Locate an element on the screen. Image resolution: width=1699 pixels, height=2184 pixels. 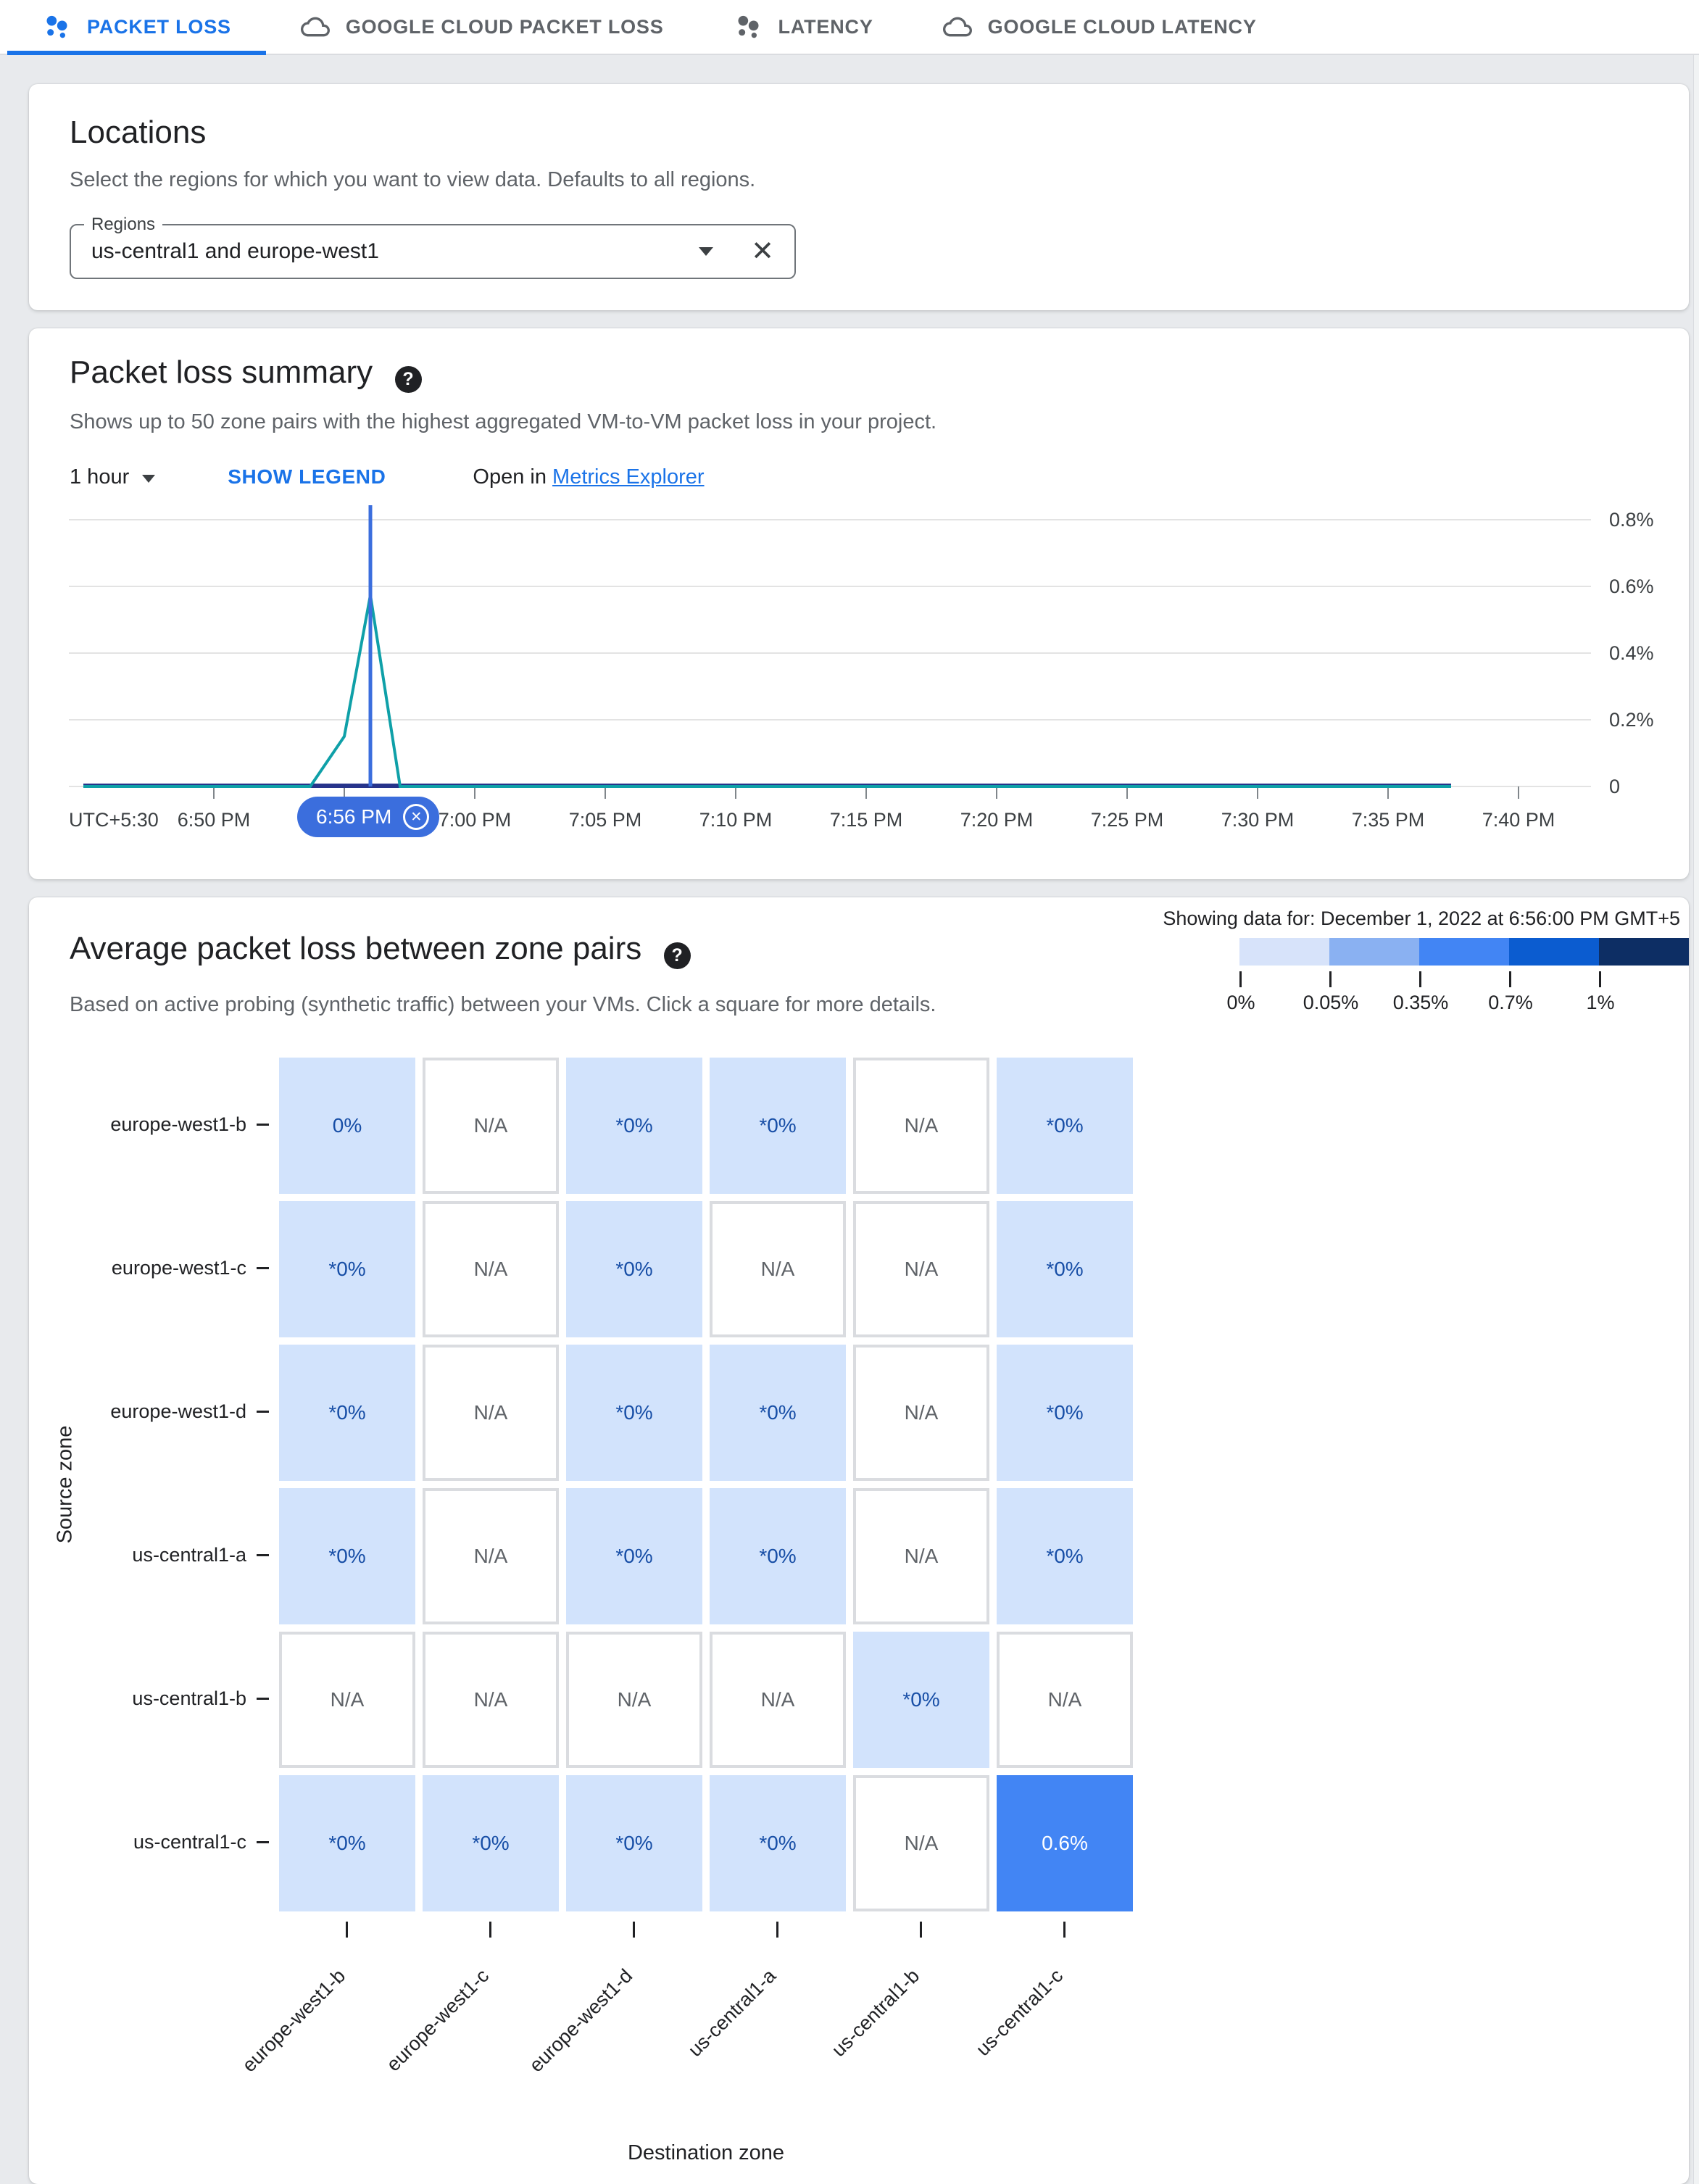
heatmap-cell: 0% is located at coordinates (347, 1126).